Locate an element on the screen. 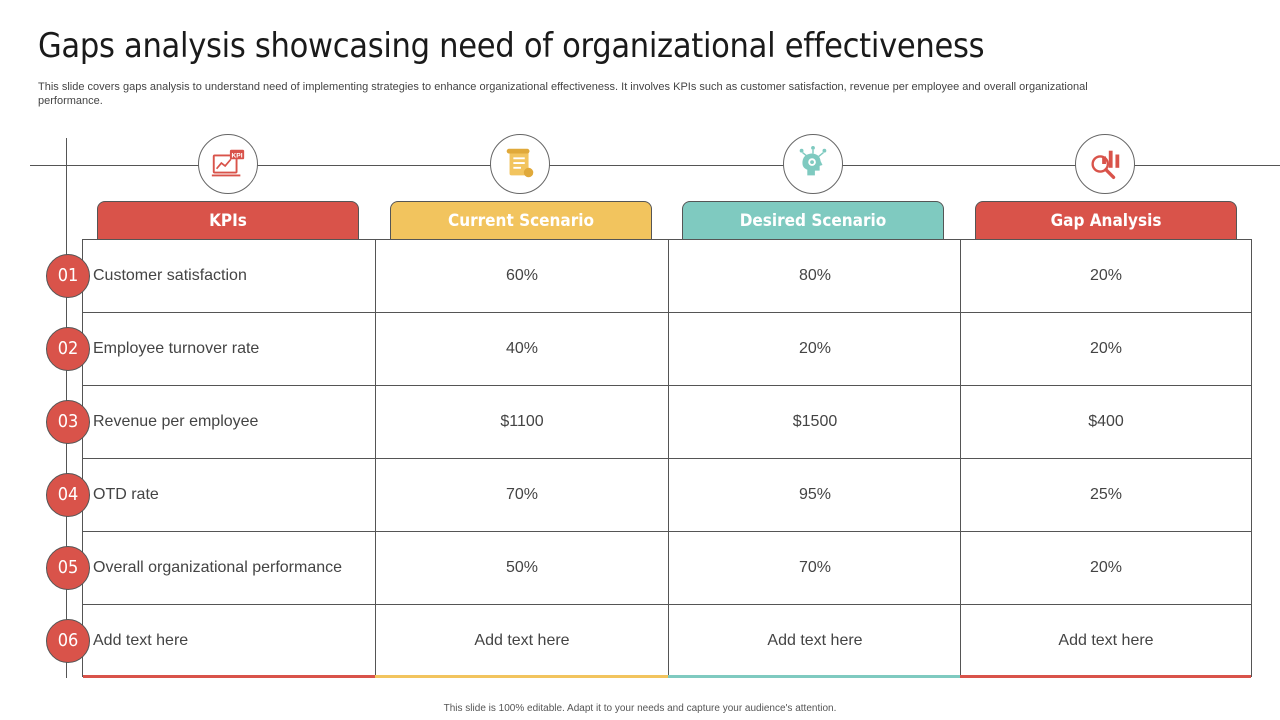 This screenshot has width=1280, height=720. gap-cell: 25% is located at coordinates (1105, 495).